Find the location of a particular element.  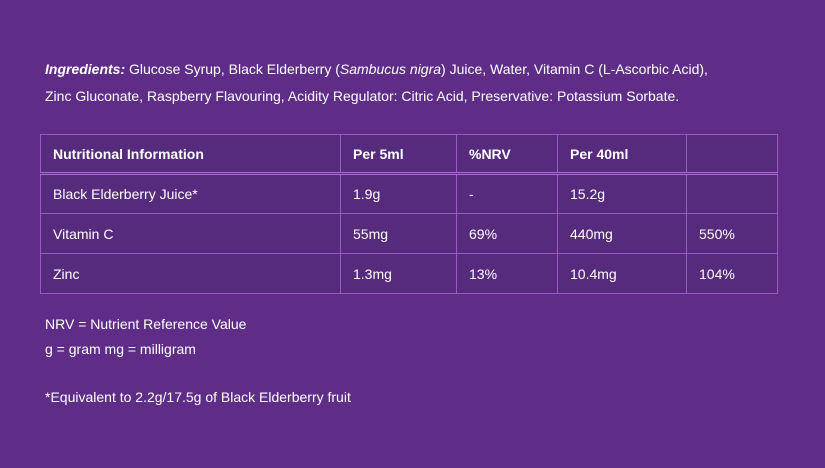

header-cell: Per 5ml is located at coordinates (398, 154).